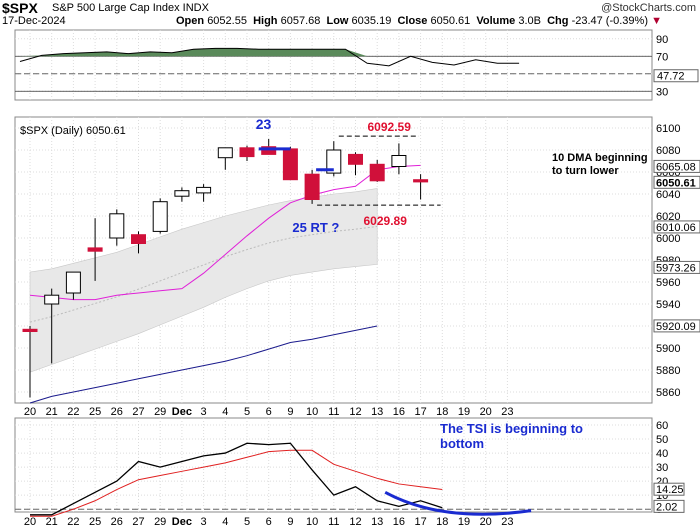  I want to click on tsi-x-label: 13, so click(377, 522).